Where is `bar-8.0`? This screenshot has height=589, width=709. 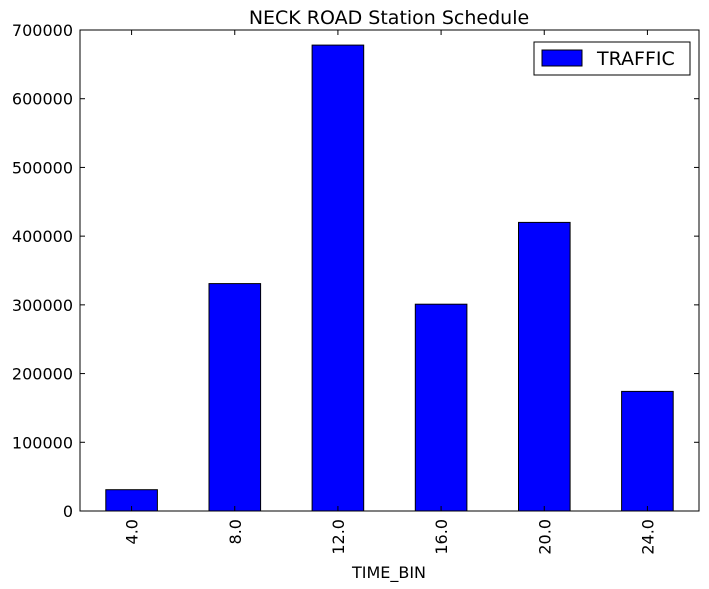 bar-8.0 is located at coordinates (235, 397).